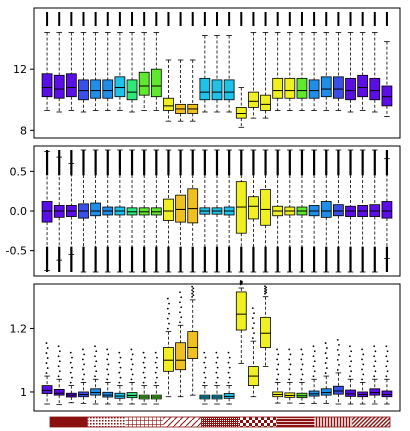  What do you see at coordinates (106, 422) in the screenshot?
I see `pattern-segment-dots` at bounding box center [106, 422].